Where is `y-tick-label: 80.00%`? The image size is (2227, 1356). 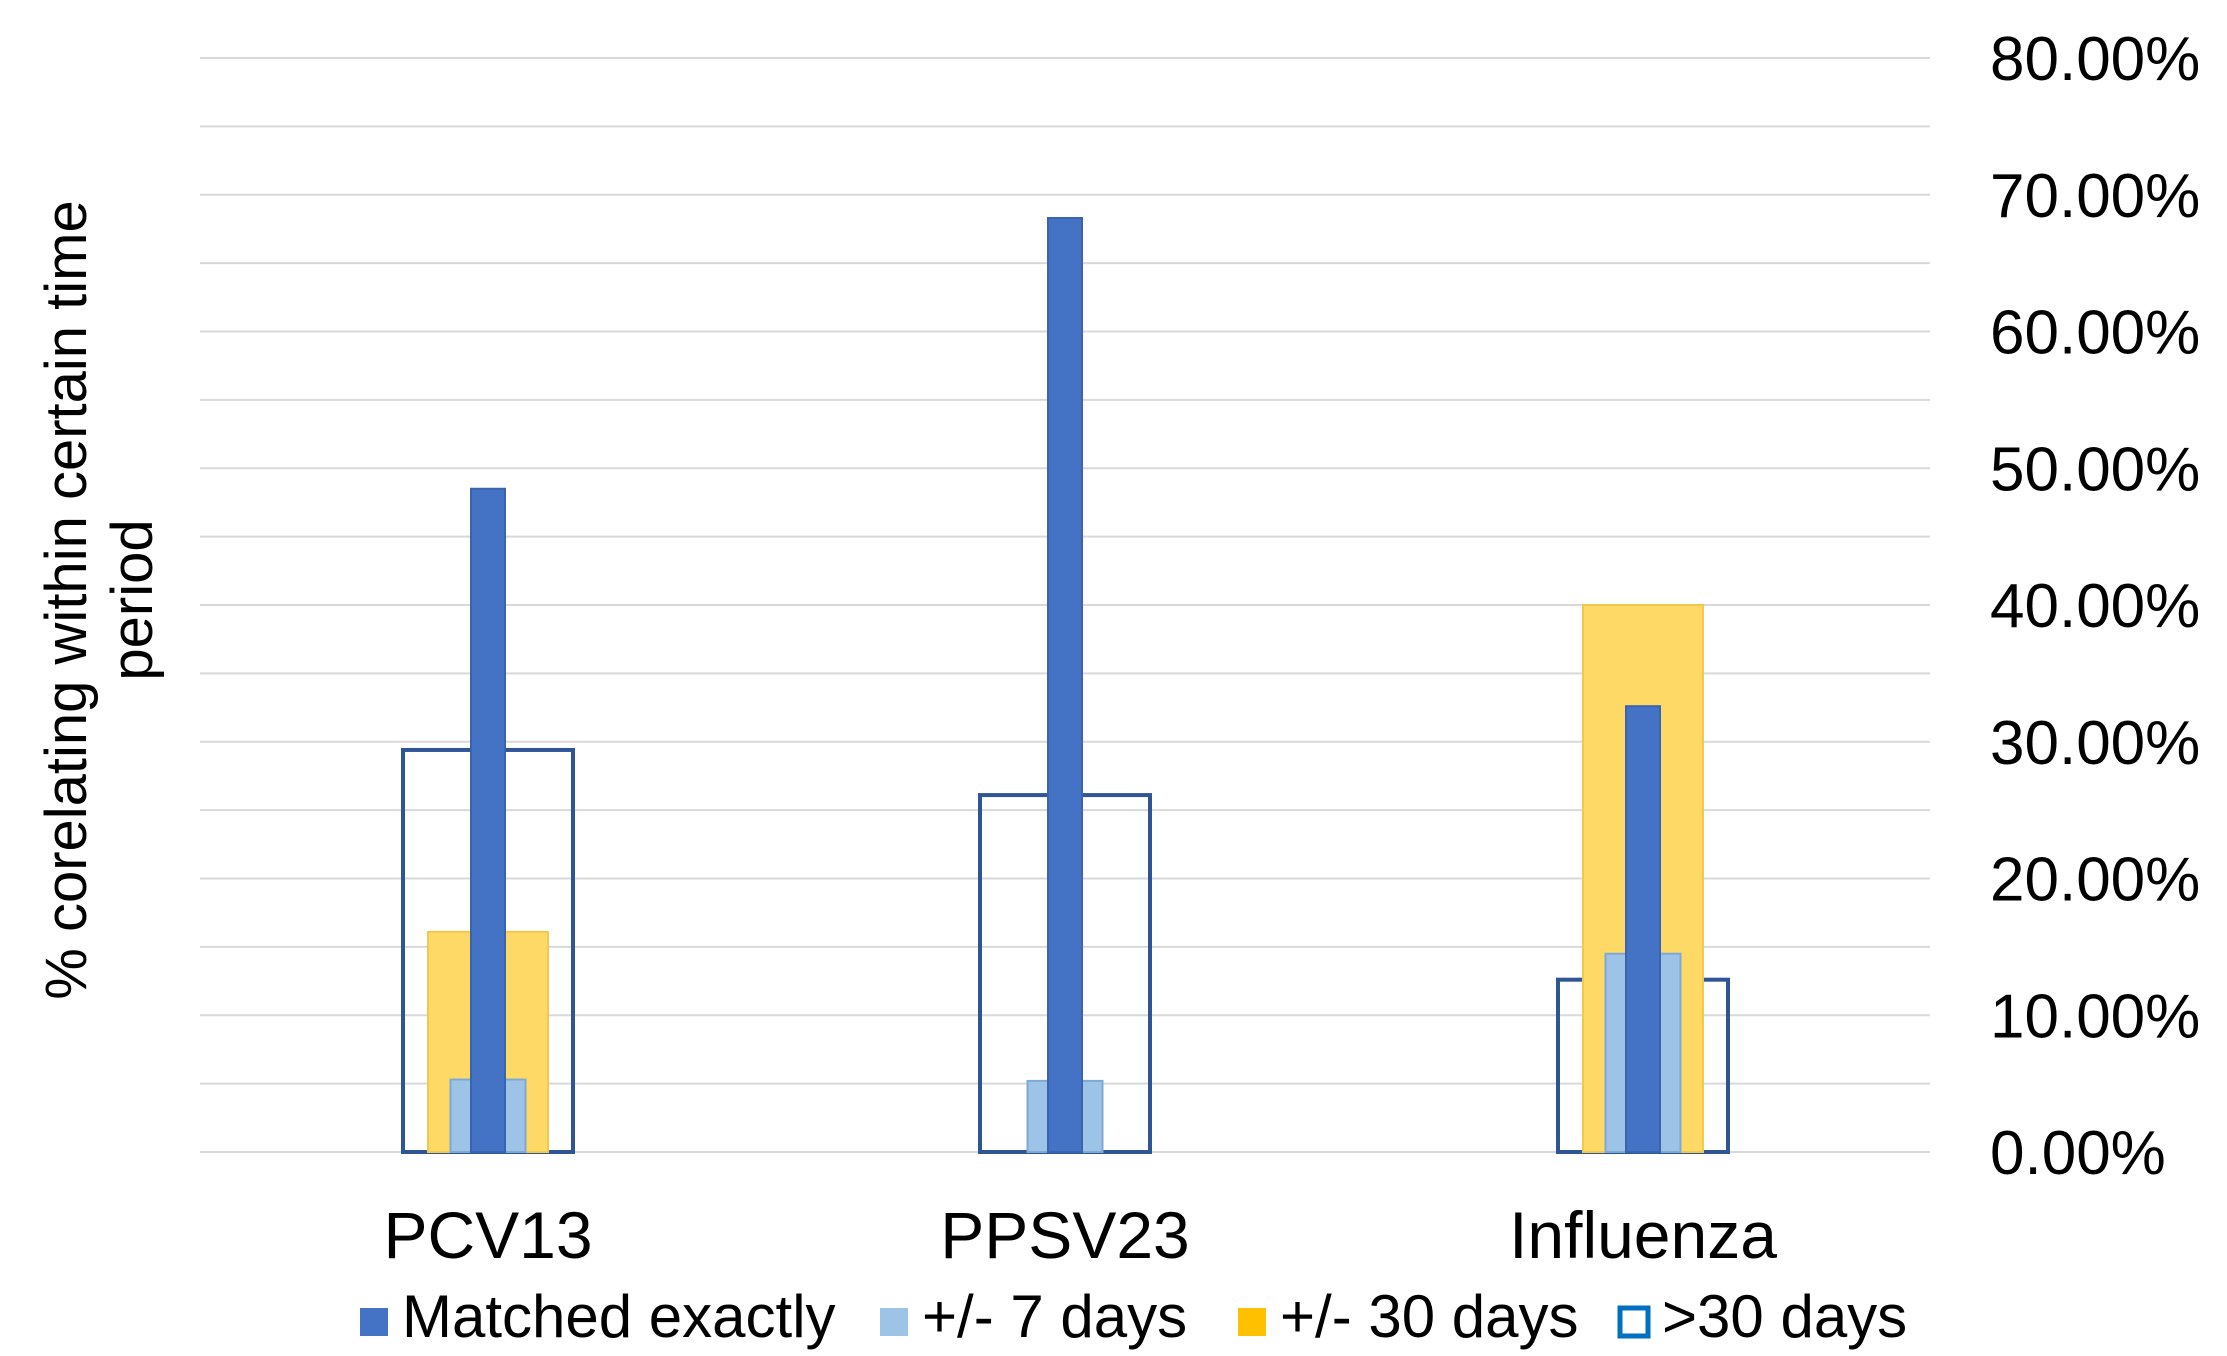 y-tick-label: 80.00% is located at coordinates (2095, 59).